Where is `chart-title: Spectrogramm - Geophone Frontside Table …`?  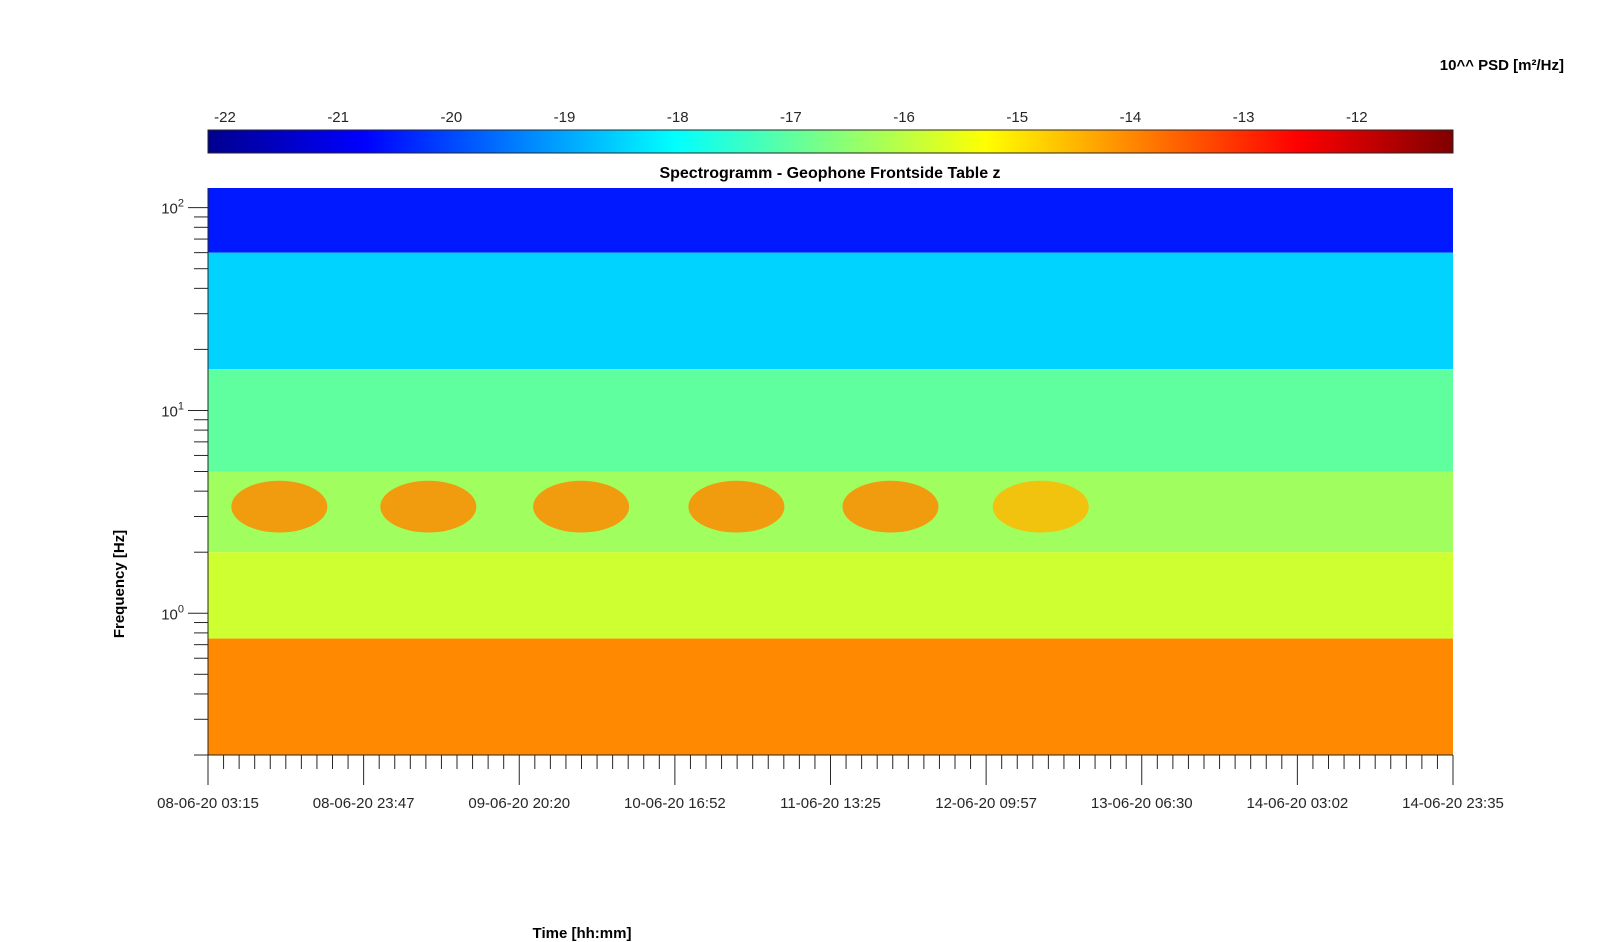 chart-title: Spectrogramm - Geophone Frontside Table … is located at coordinates (829, 173).